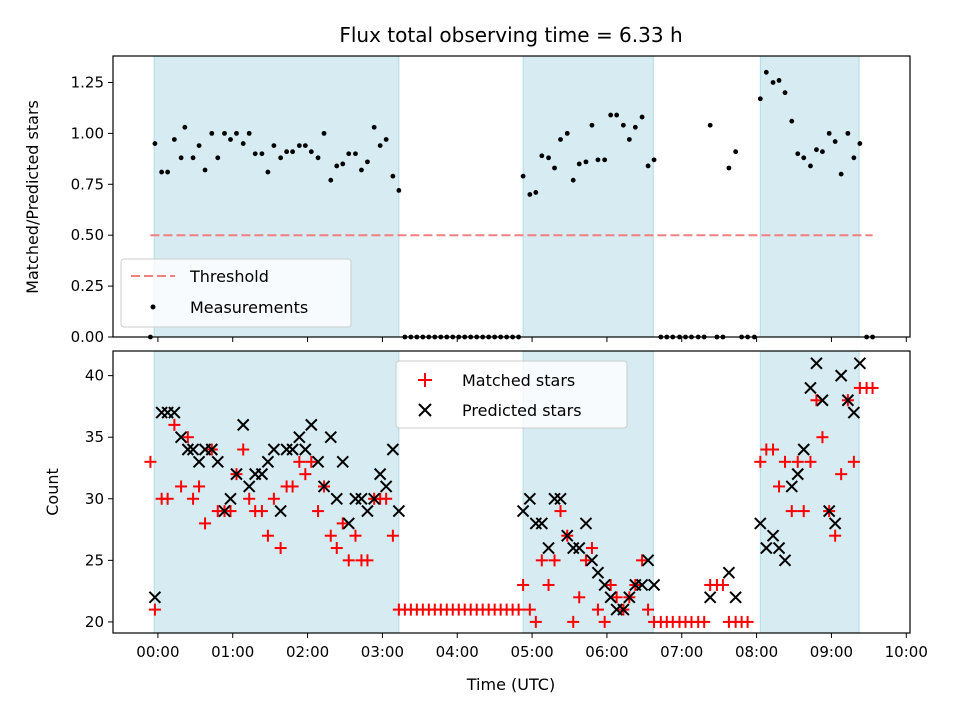  Describe the element at coordinates (831, 652) in the screenshot. I see `x-tick-label: 09:00` at that location.